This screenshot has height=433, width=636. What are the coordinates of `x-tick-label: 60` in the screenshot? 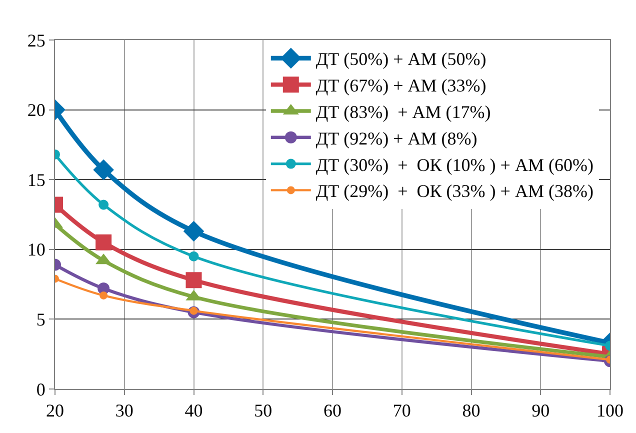 It's located at (333, 410).